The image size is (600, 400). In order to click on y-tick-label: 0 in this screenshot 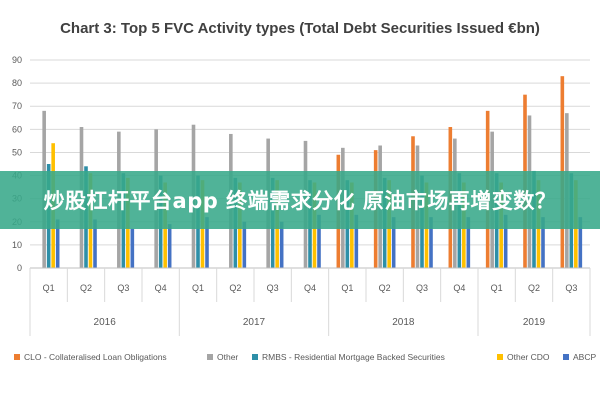, I will do `click(19, 268)`.